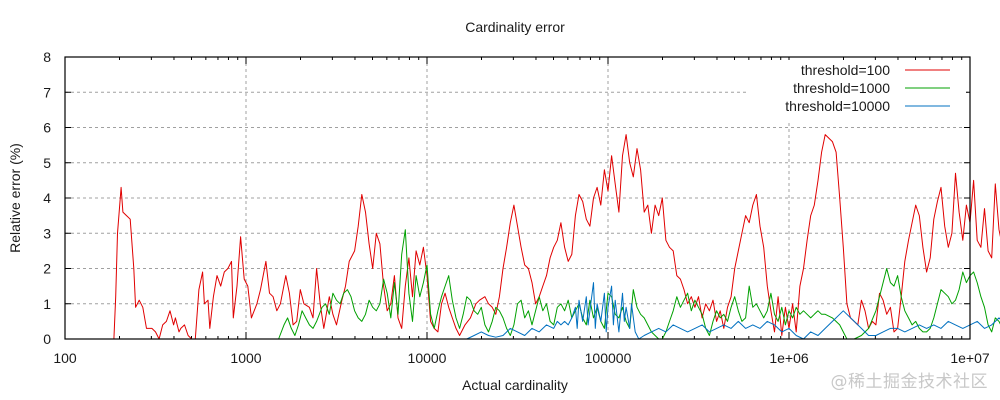 This screenshot has height=400, width=1000. What do you see at coordinates (47, 269) in the screenshot?
I see `y-tick-label: 2` at bounding box center [47, 269].